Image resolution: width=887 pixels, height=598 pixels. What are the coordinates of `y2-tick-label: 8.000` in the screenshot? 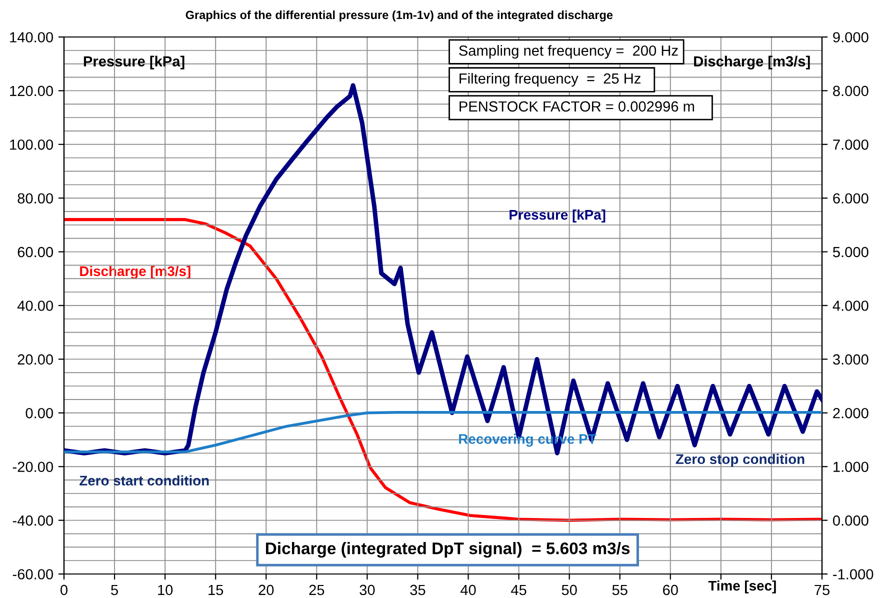 It's located at (850, 91).